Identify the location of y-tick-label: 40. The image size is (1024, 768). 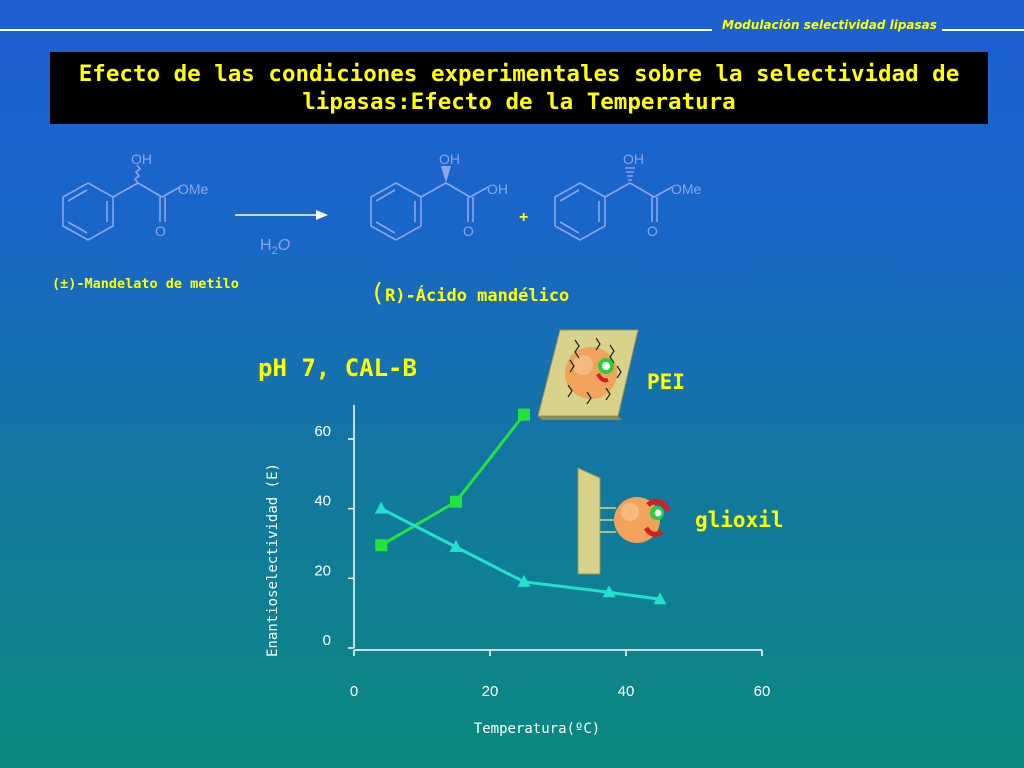
(322, 501).